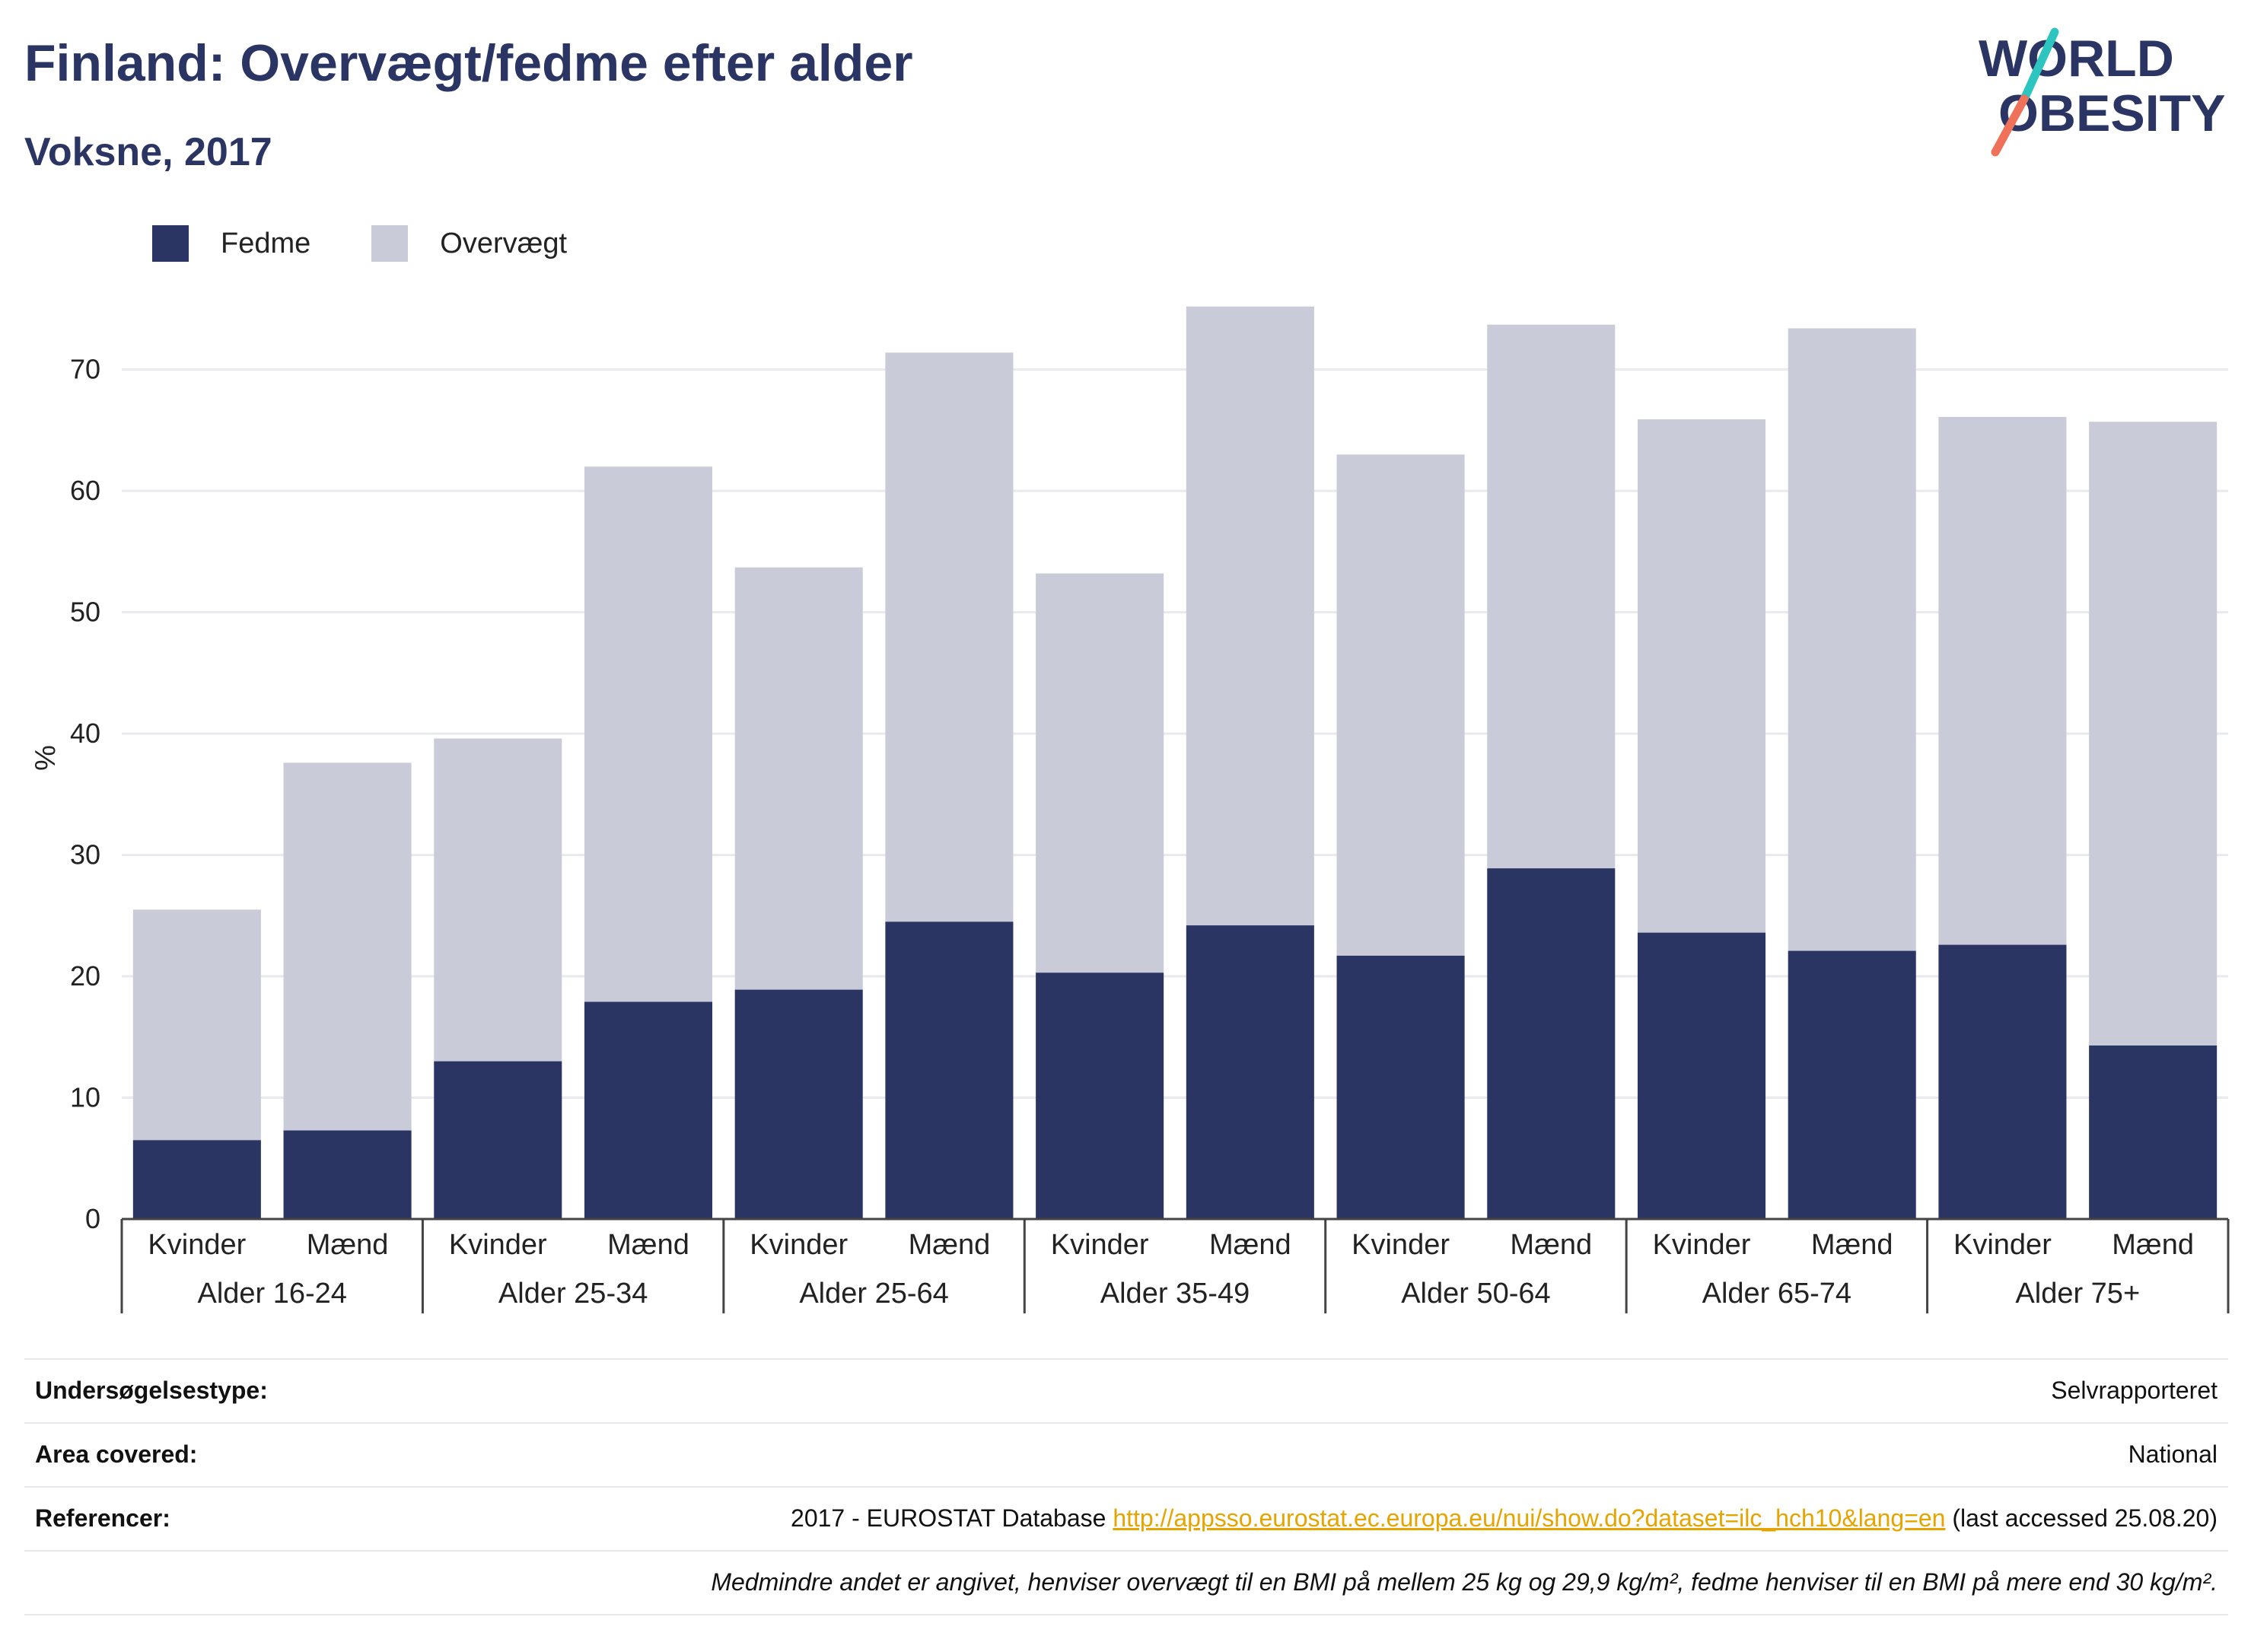 The width and height of the screenshot is (2251, 1652). I want to click on svg-text: OBESITY, so click(2112, 113).